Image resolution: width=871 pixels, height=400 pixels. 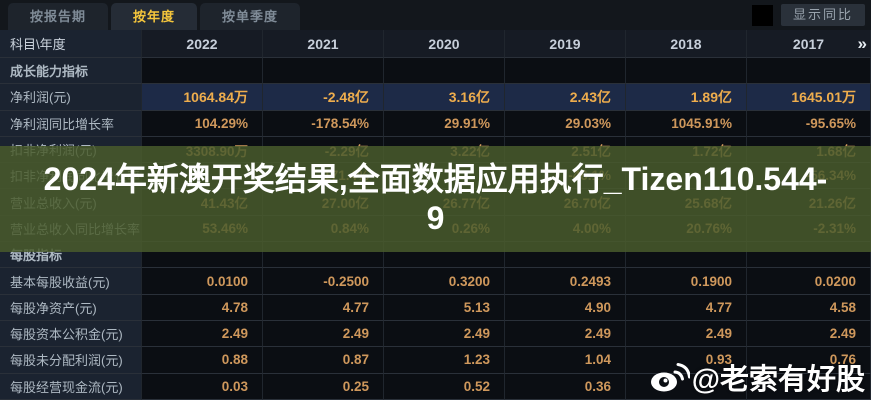 What do you see at coordinates (323, 150) in the screenshot?
I see `cell-2021: -2.29亿` at bounding box center [323, 150].